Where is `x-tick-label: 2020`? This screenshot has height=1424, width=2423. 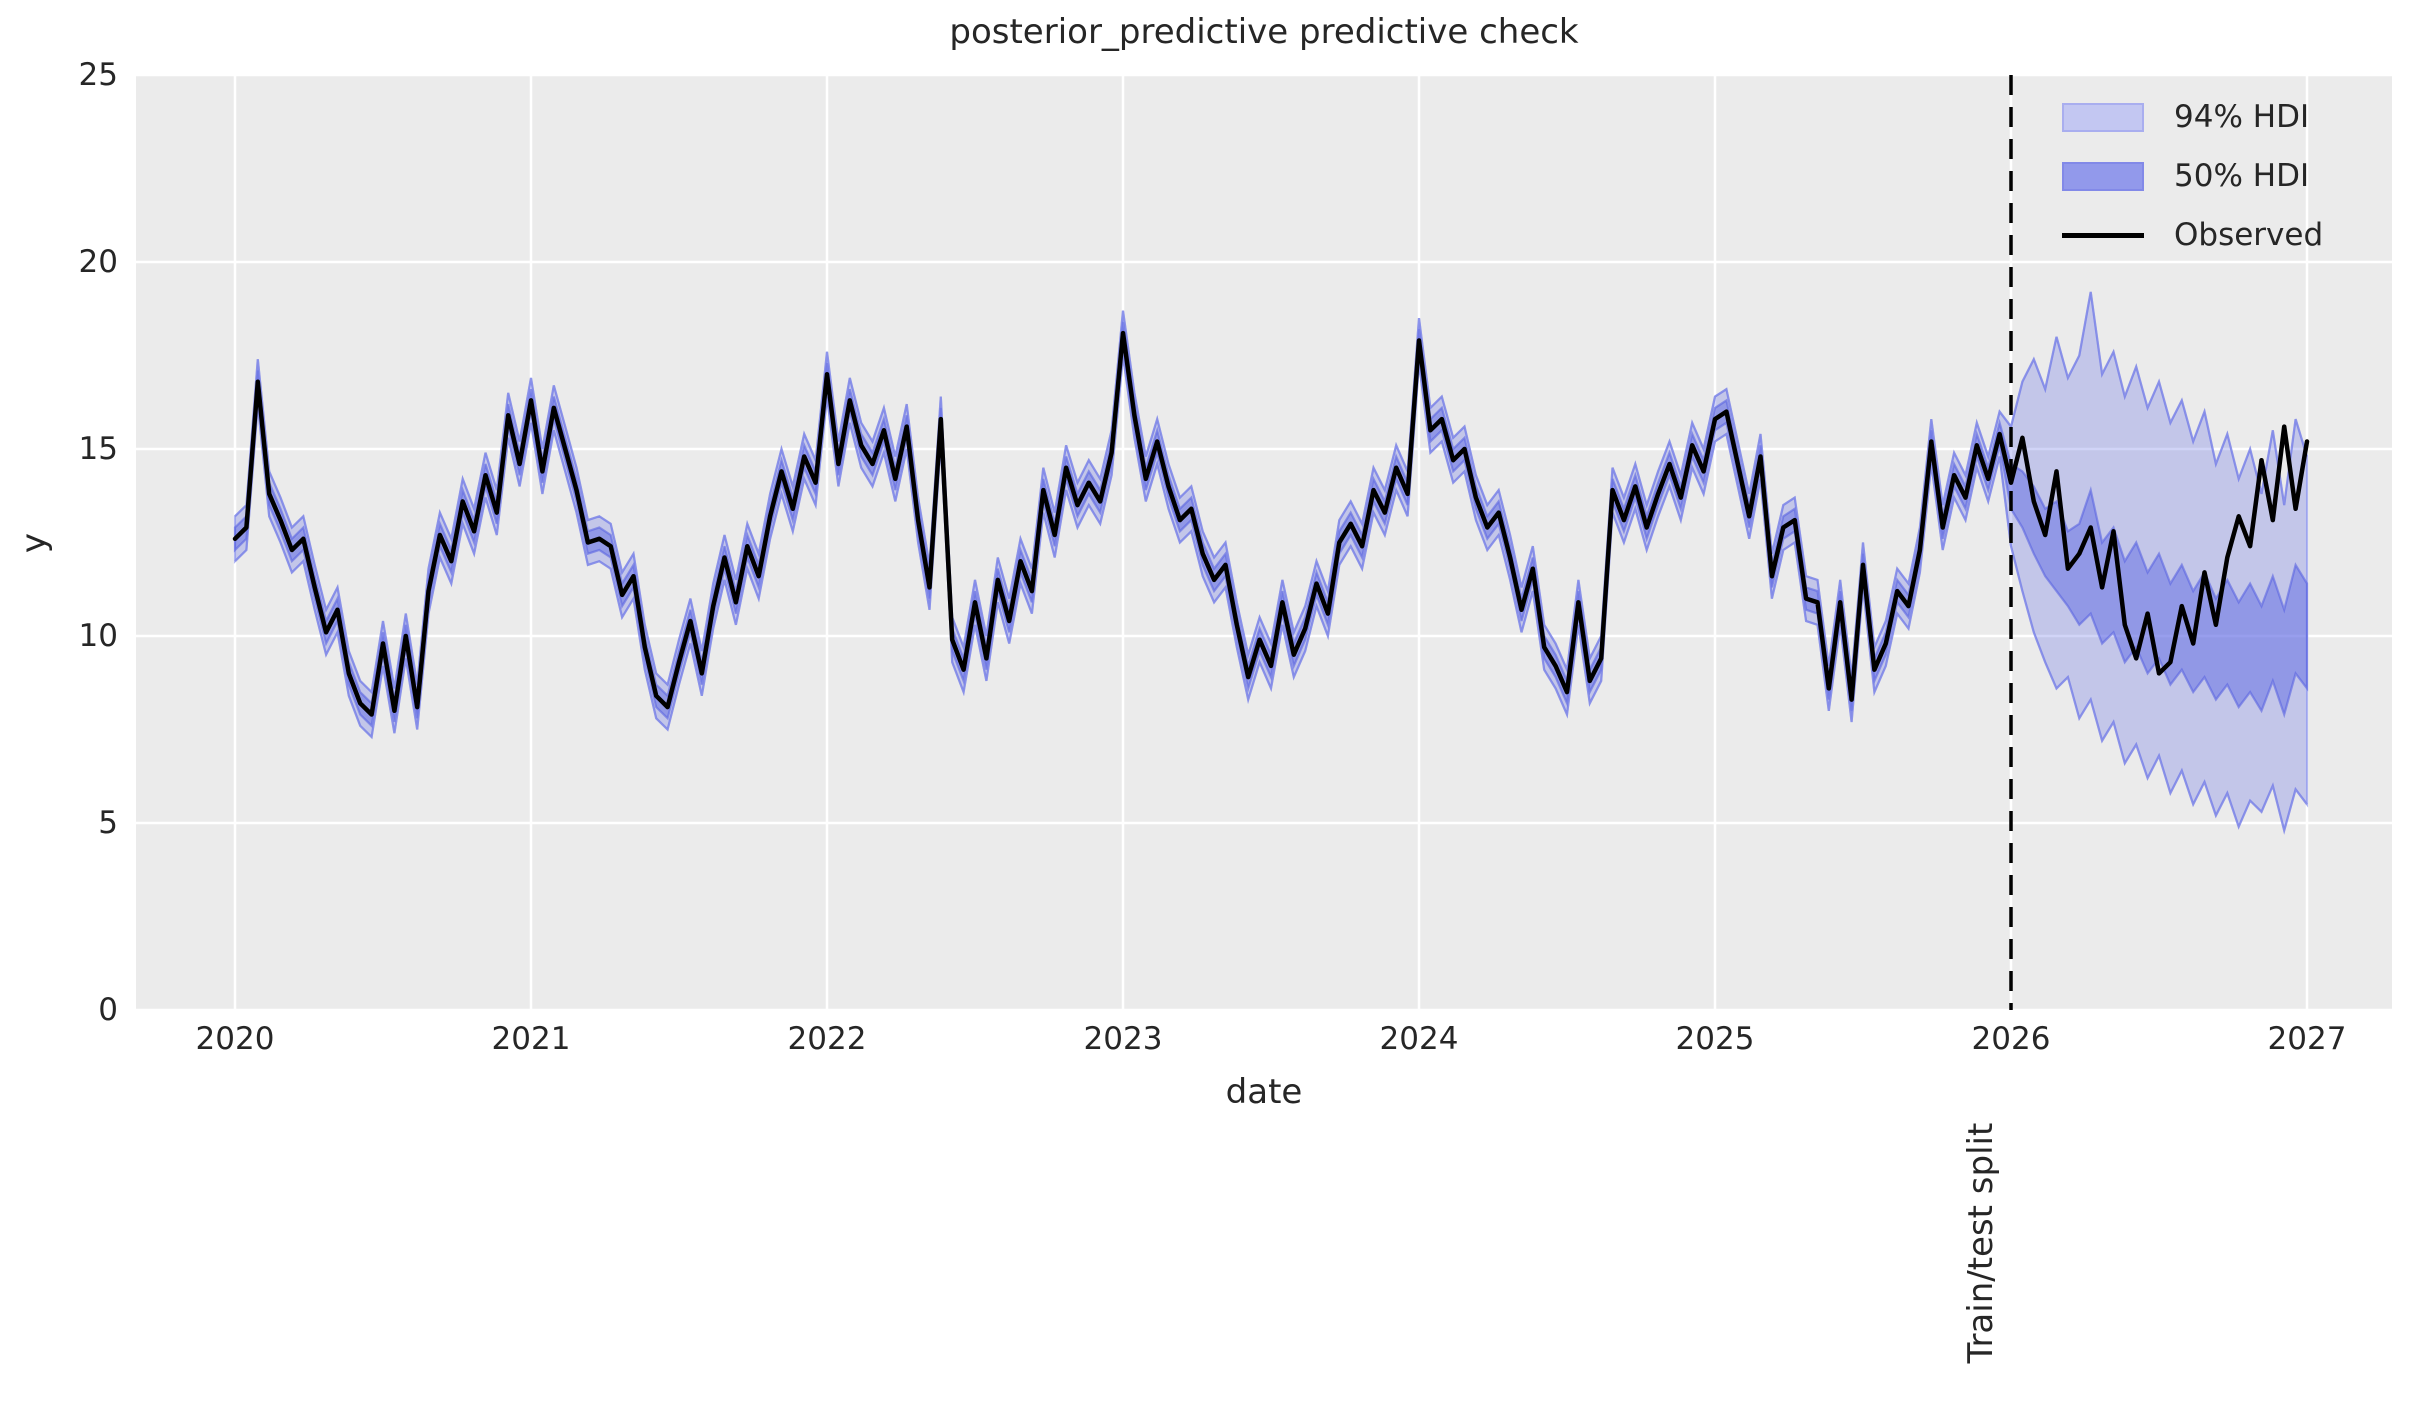 x-tick-label: 2020 is located at coordinates (235, 1039).